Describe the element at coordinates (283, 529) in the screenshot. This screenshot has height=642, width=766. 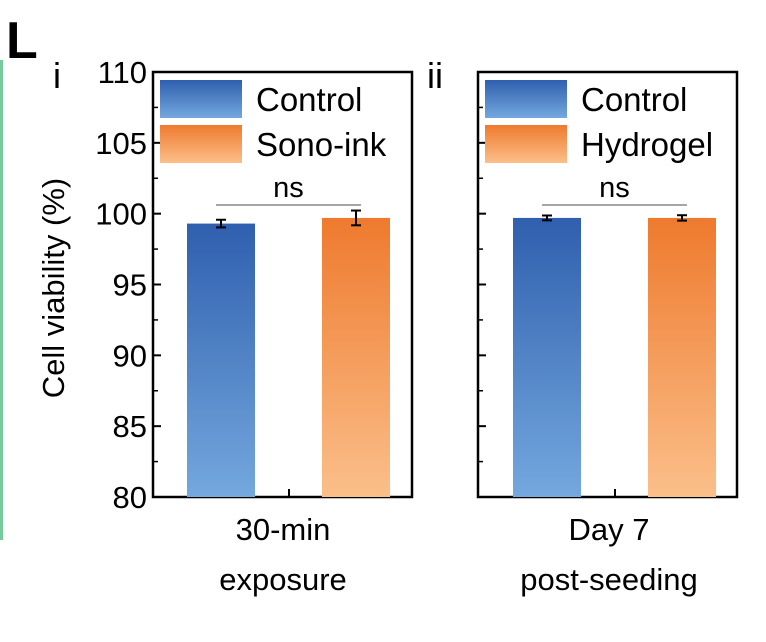
I see `x-category-label: 30-min` at that location.